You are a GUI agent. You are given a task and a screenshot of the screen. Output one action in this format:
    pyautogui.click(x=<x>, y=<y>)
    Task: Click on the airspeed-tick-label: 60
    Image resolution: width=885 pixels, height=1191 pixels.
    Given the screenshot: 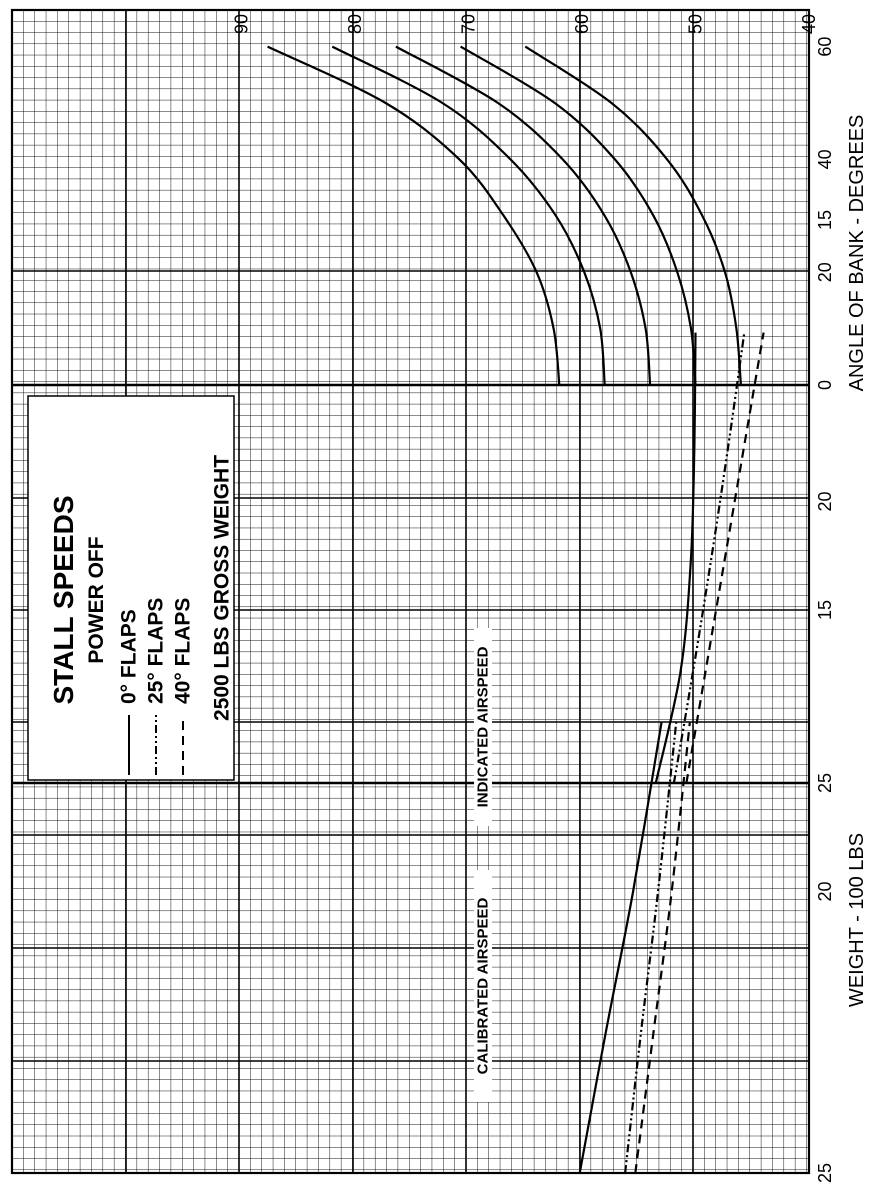 What is the action you would take?
    pyautogui.click(x=582, y=24)
    